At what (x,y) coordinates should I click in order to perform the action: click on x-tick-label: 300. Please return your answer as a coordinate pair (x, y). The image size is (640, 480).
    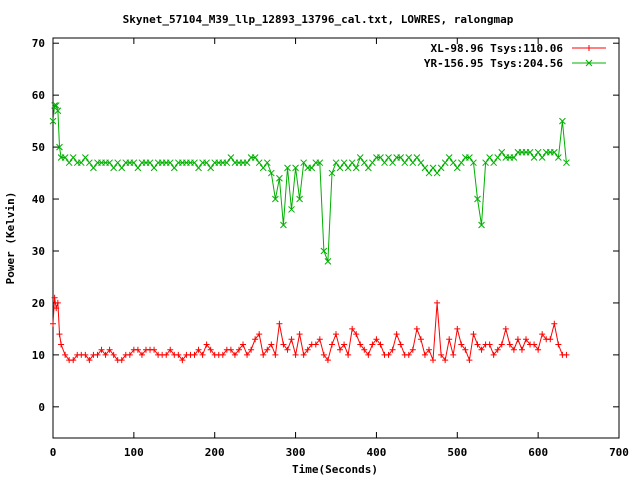
    Looking at the image, I should click on (296, 452).